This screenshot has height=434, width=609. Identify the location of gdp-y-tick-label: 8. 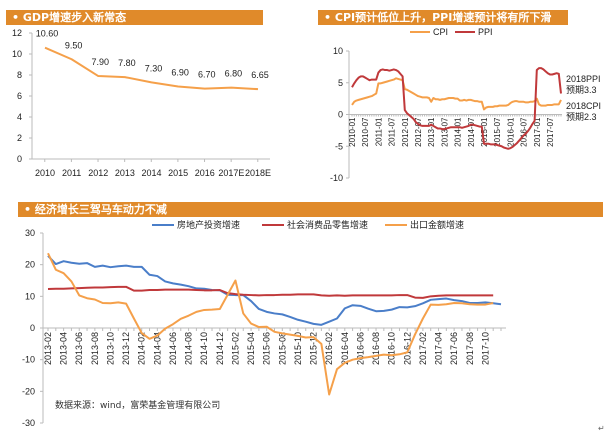
(19, 75).